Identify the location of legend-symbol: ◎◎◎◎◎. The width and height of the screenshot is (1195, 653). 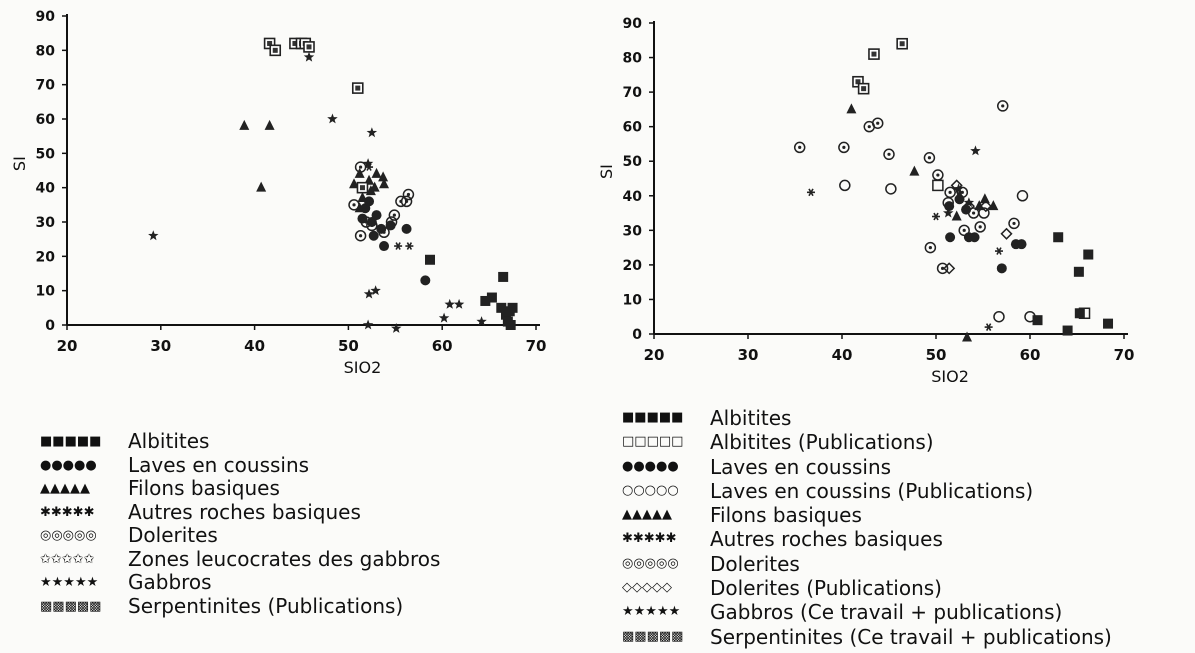
(68, 535).